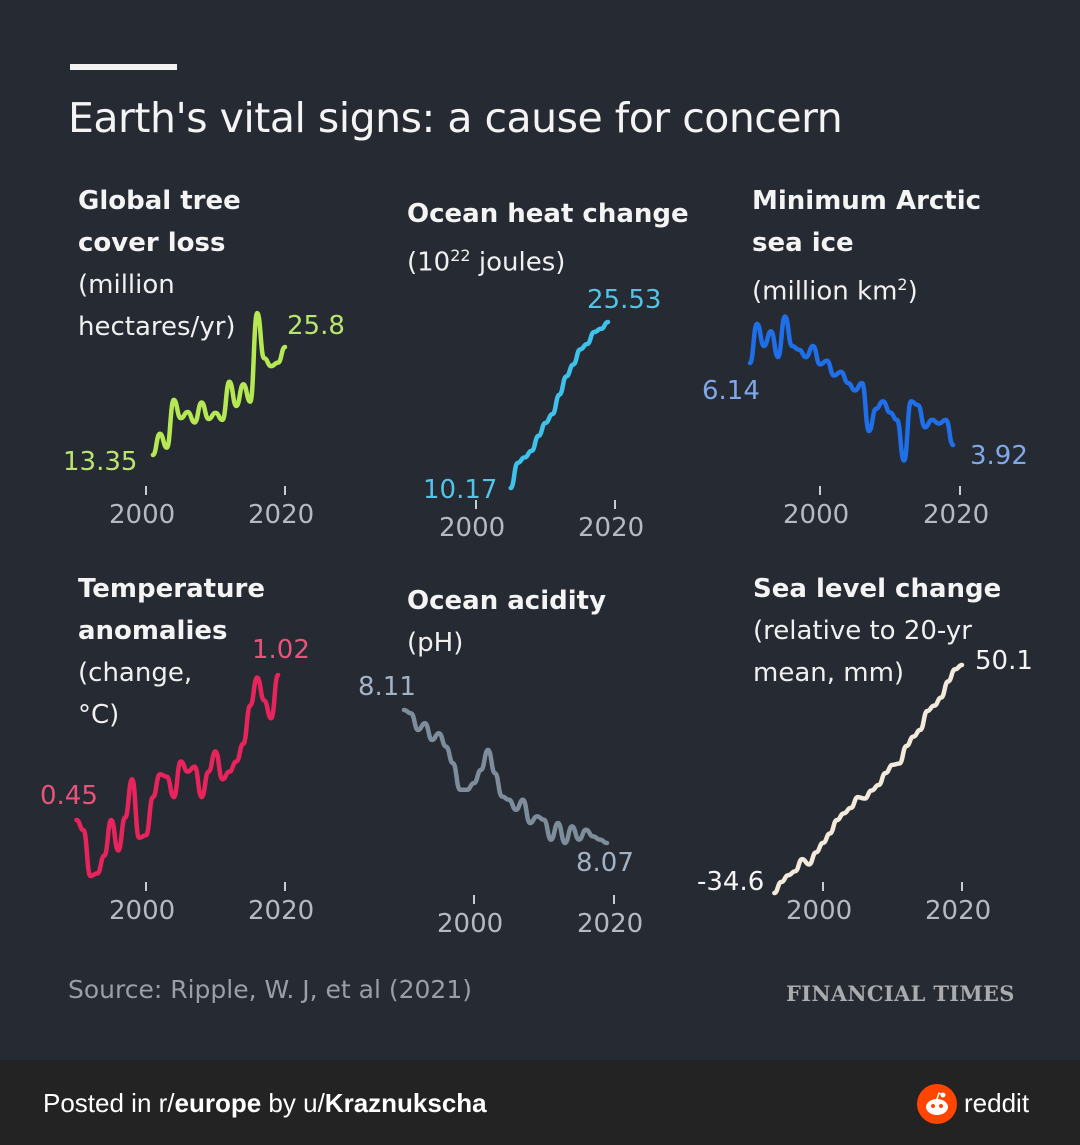 The image size is (1080, 1145). What do you see at coordinates (548, 214) in the screenshot?
I see `panel-title: Ocean heat change` at bounding box center [548, 214].